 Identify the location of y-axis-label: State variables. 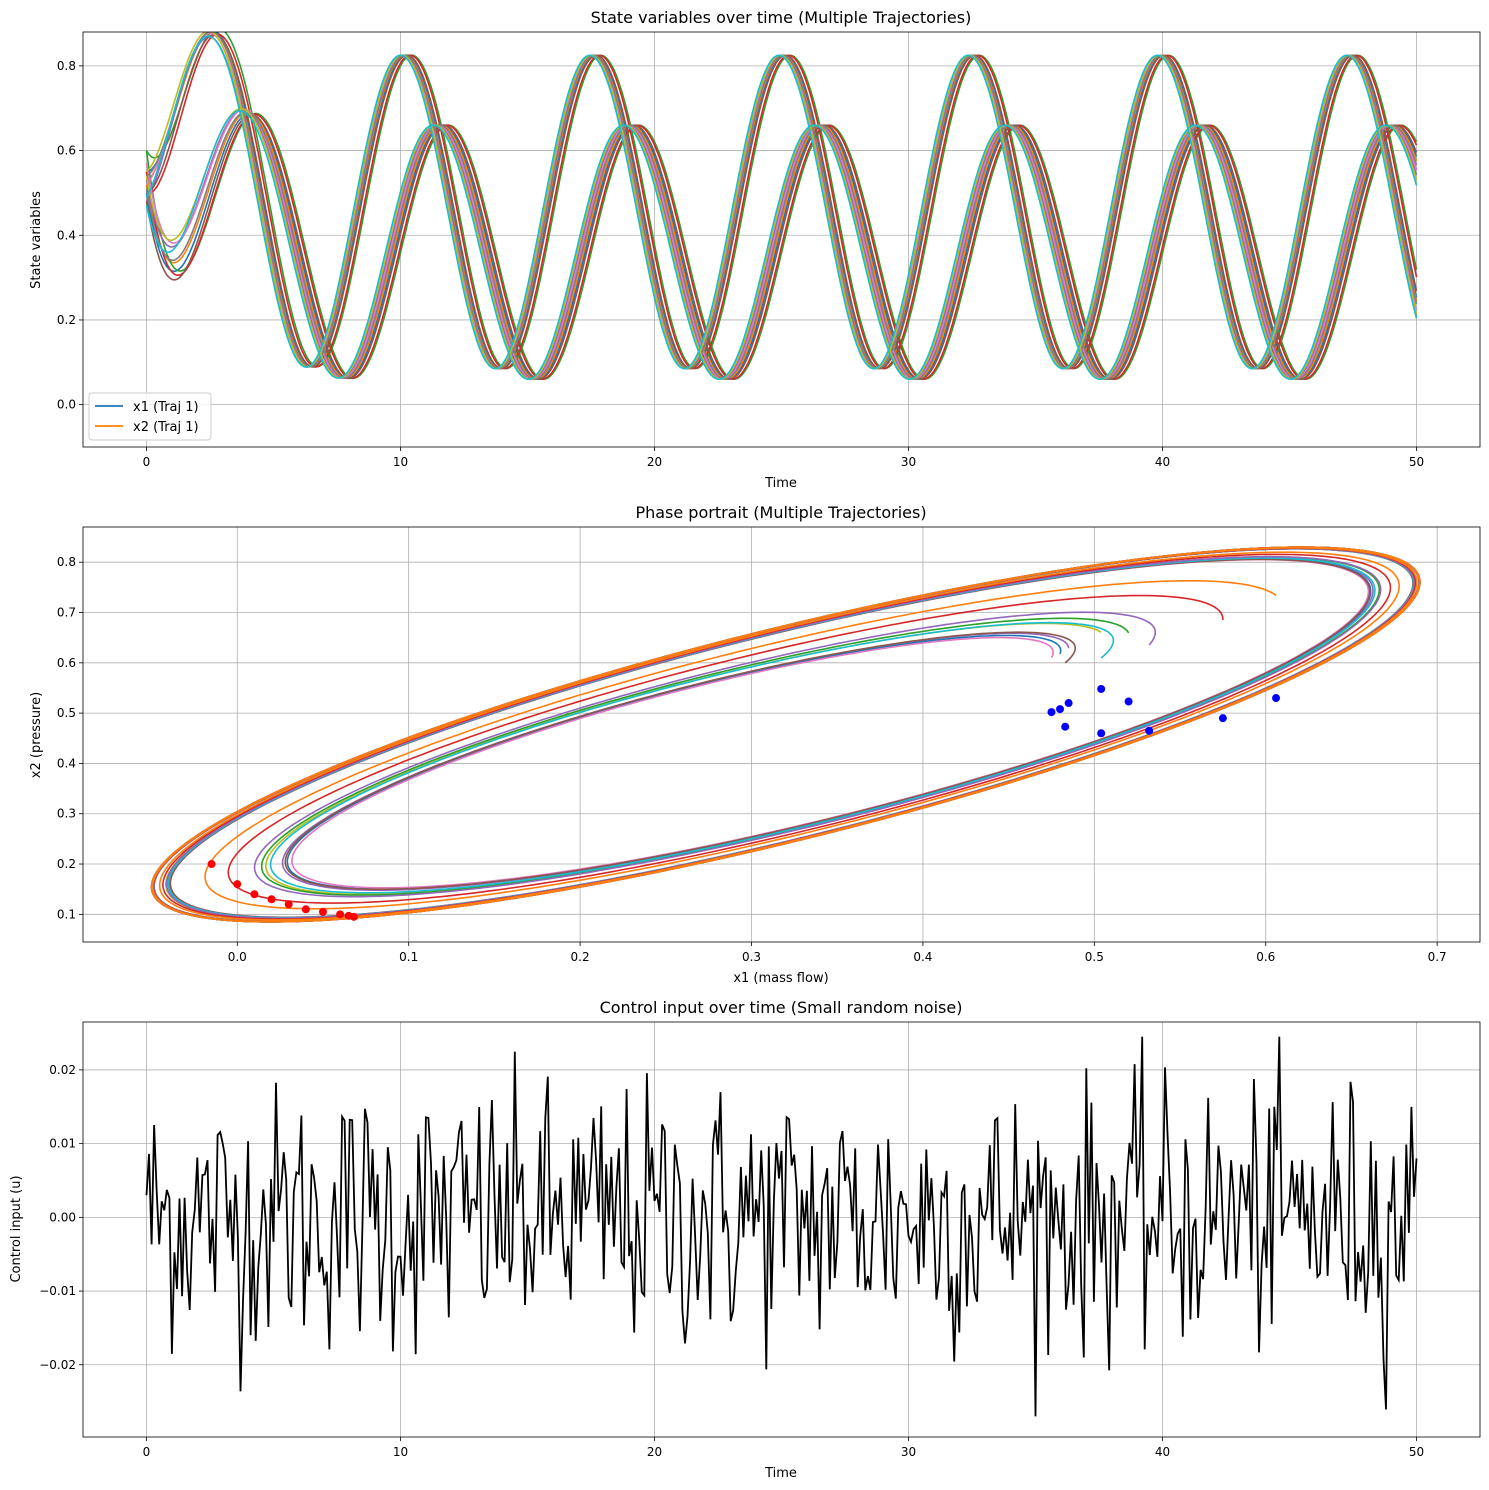
(36, 240).